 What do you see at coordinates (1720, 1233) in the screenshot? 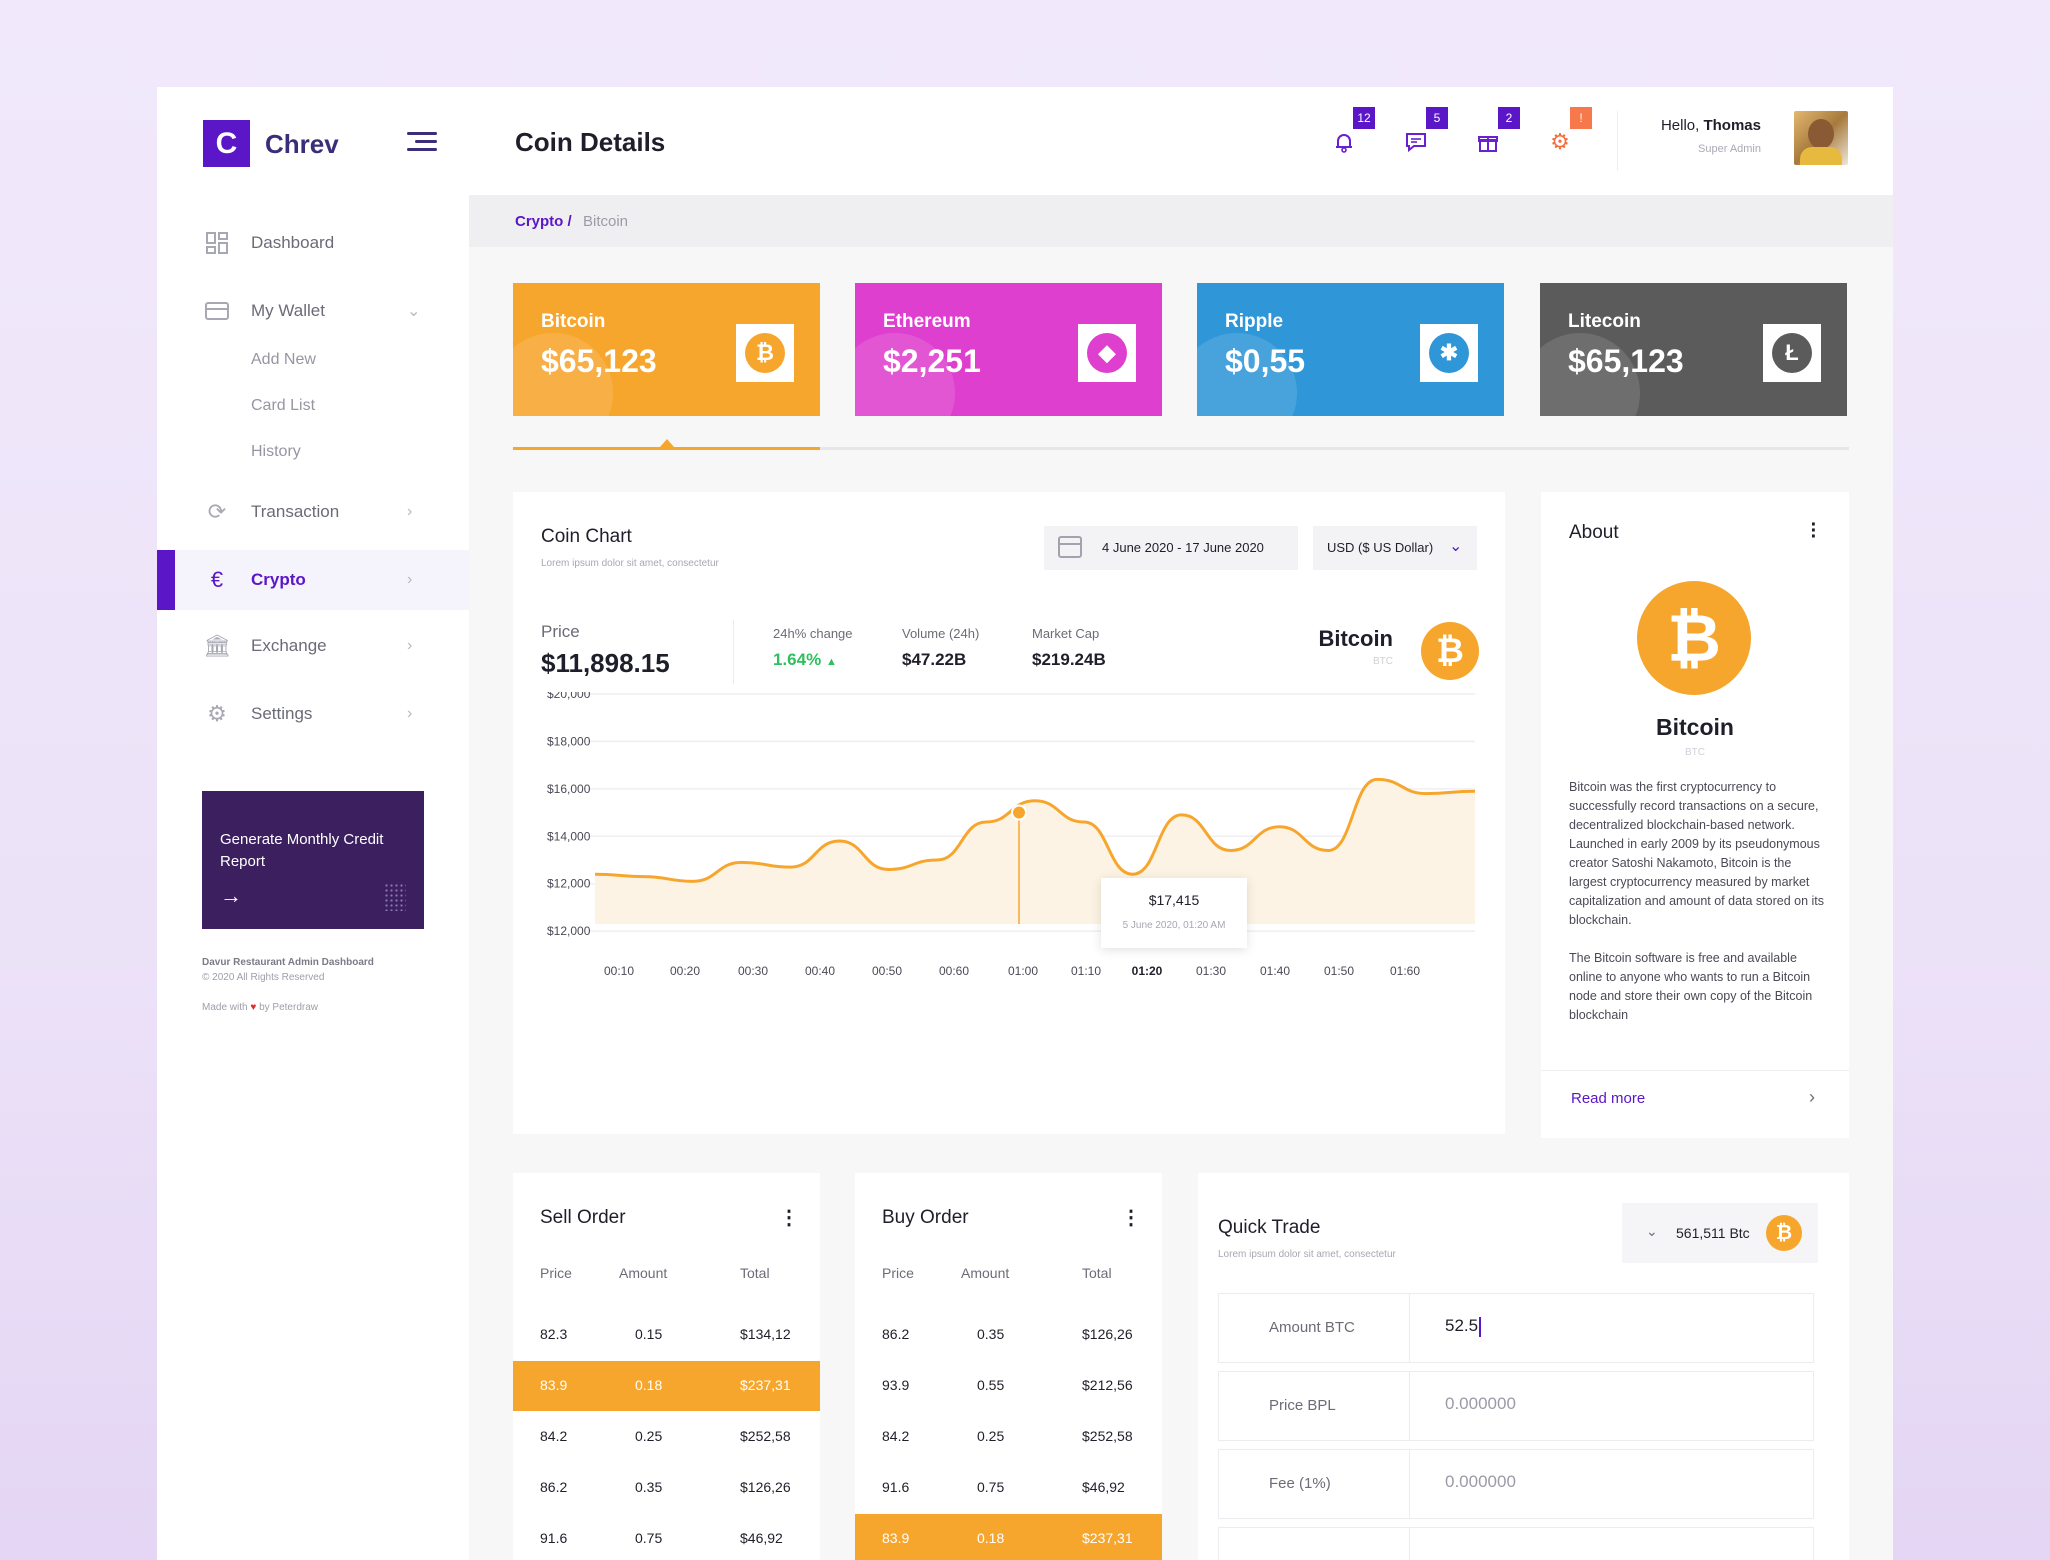
I see `coin-balance-select: ⌄ 561,511 Btc ₿` at bounding box center [1720, 1233].